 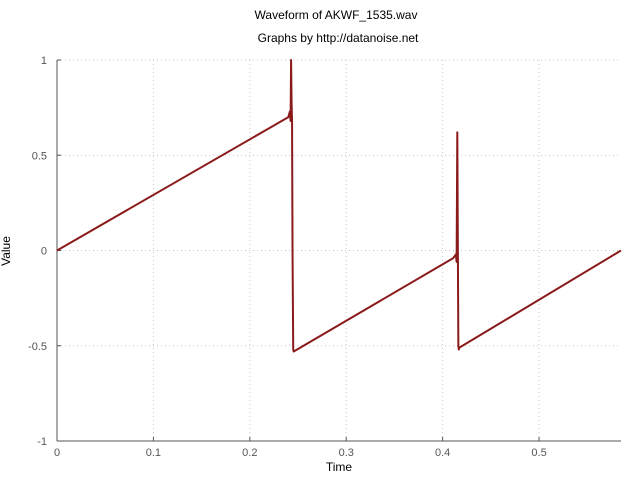 What do you see at coordinates (442, 453) in the screenshot?
I see `x-tick-label: 0.4` at bounding box center [442, 453].